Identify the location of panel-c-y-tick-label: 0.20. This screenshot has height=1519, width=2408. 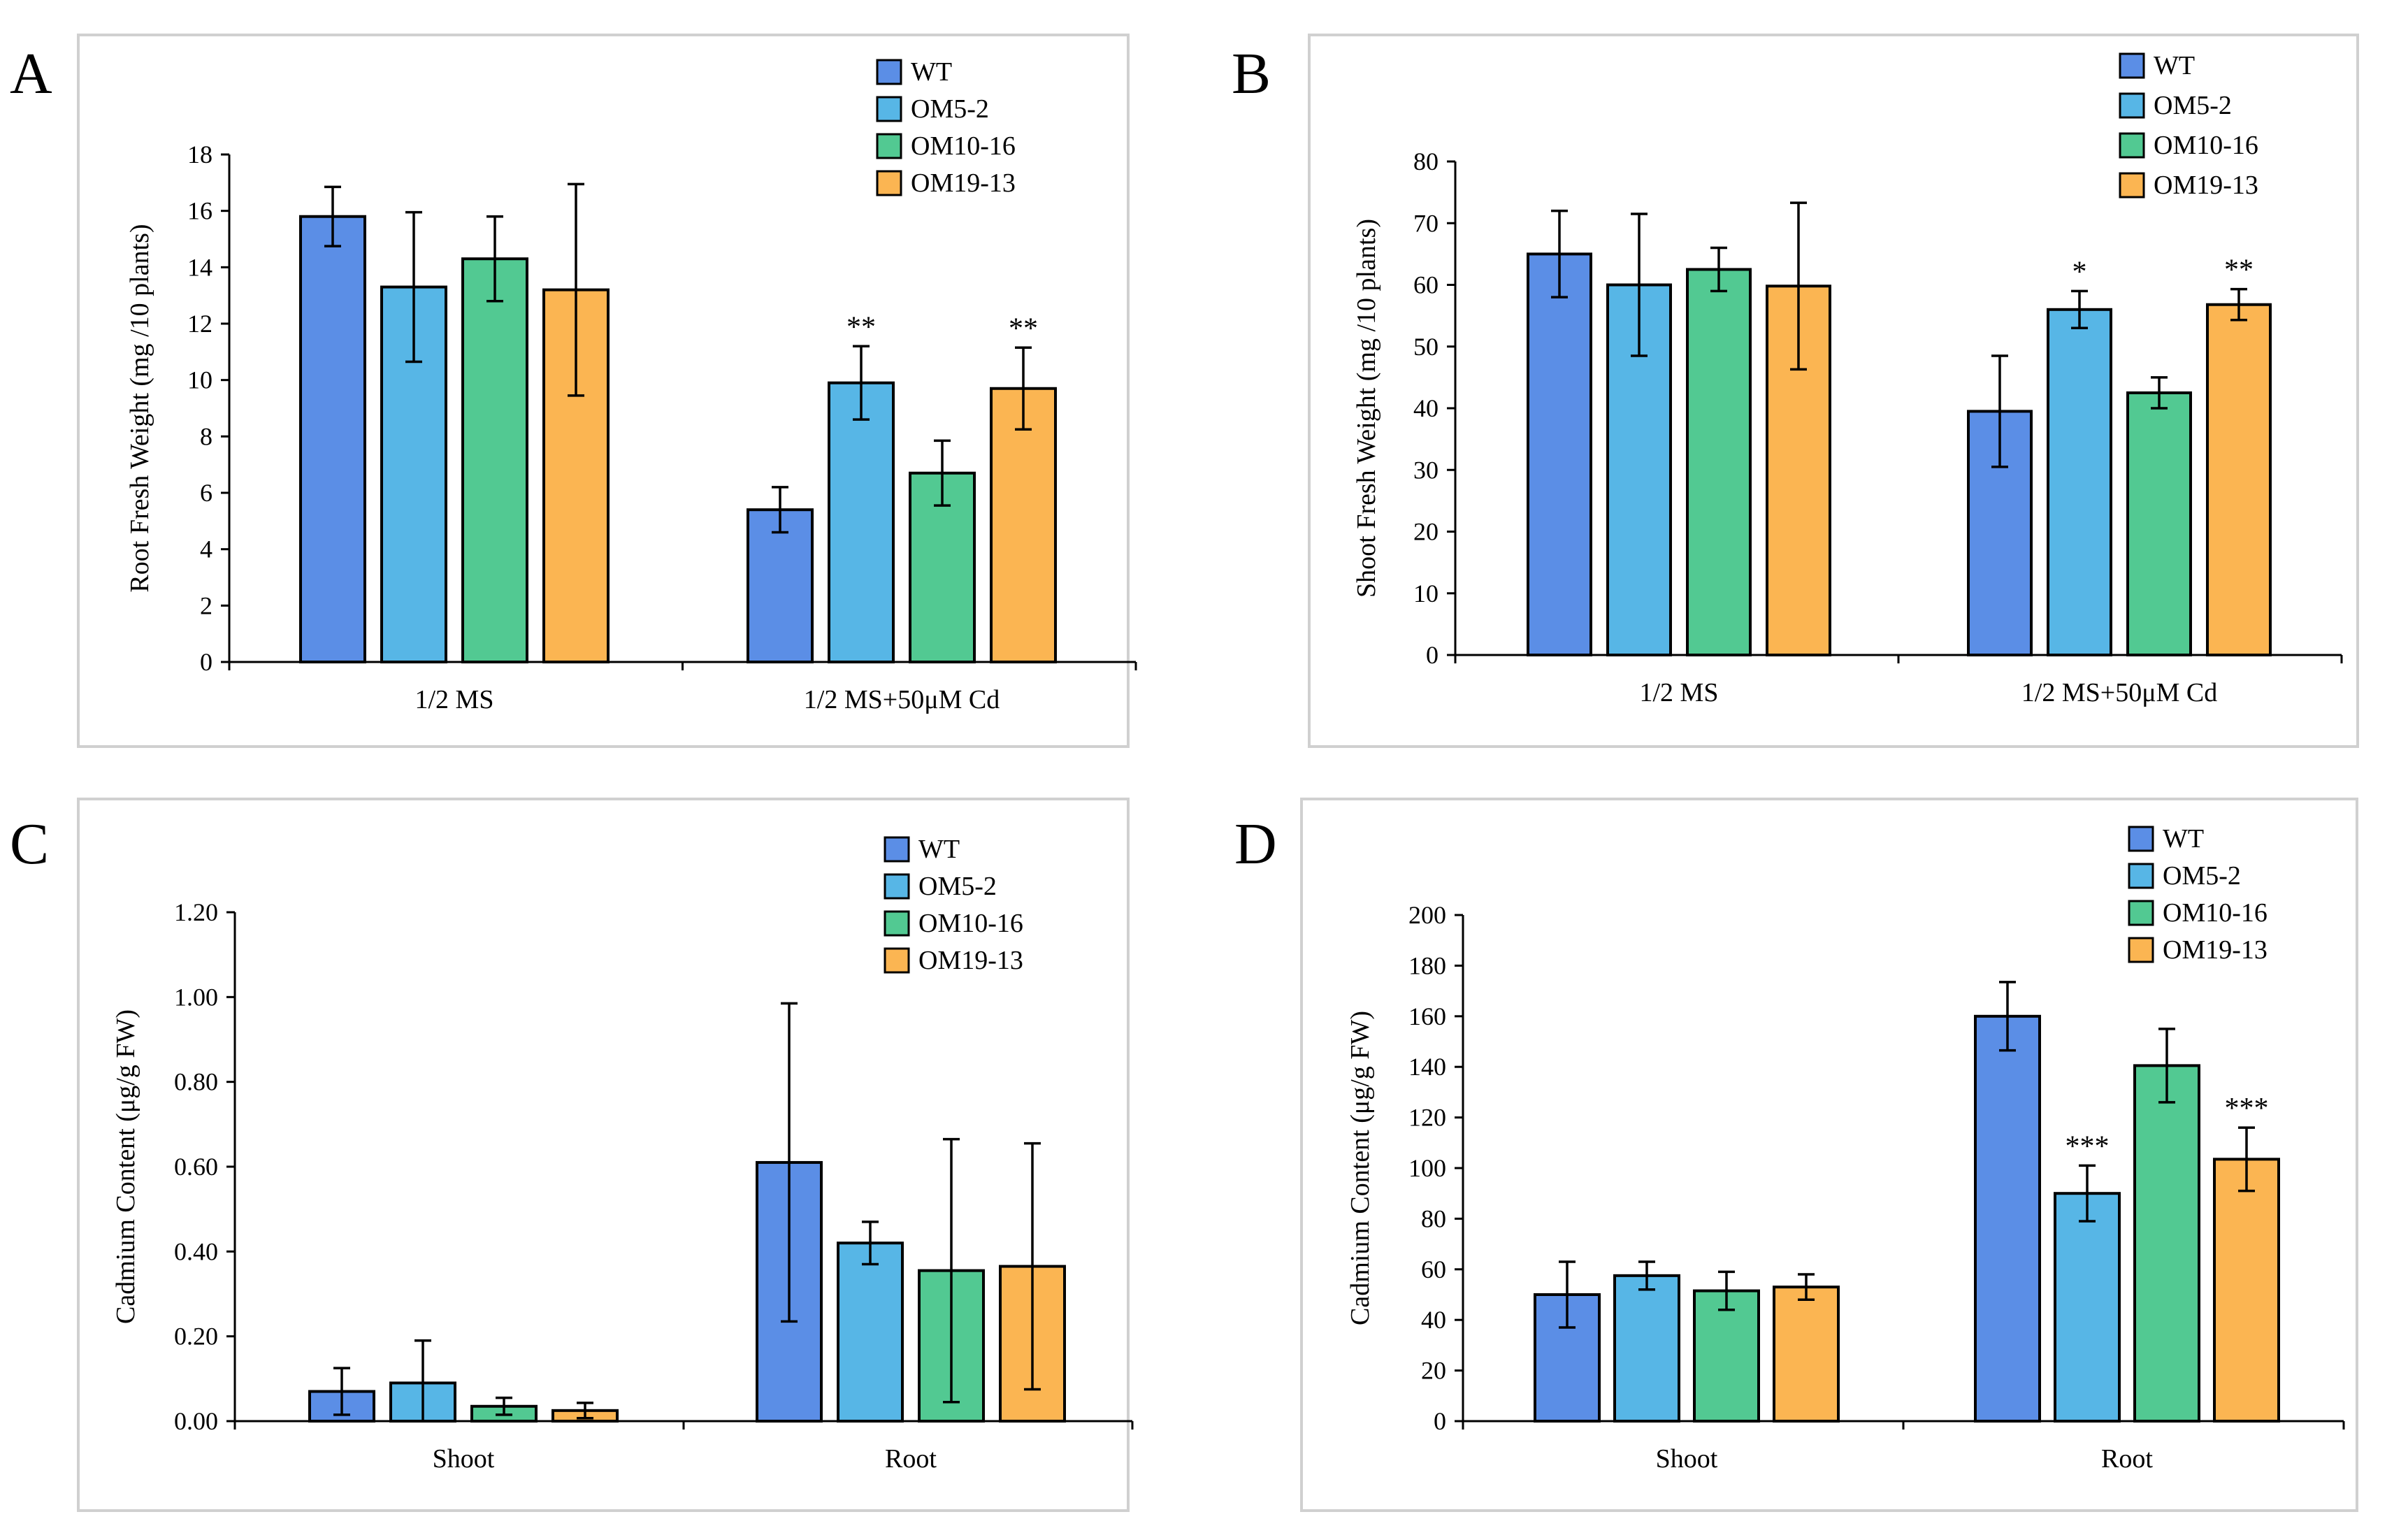
(196, 1337).